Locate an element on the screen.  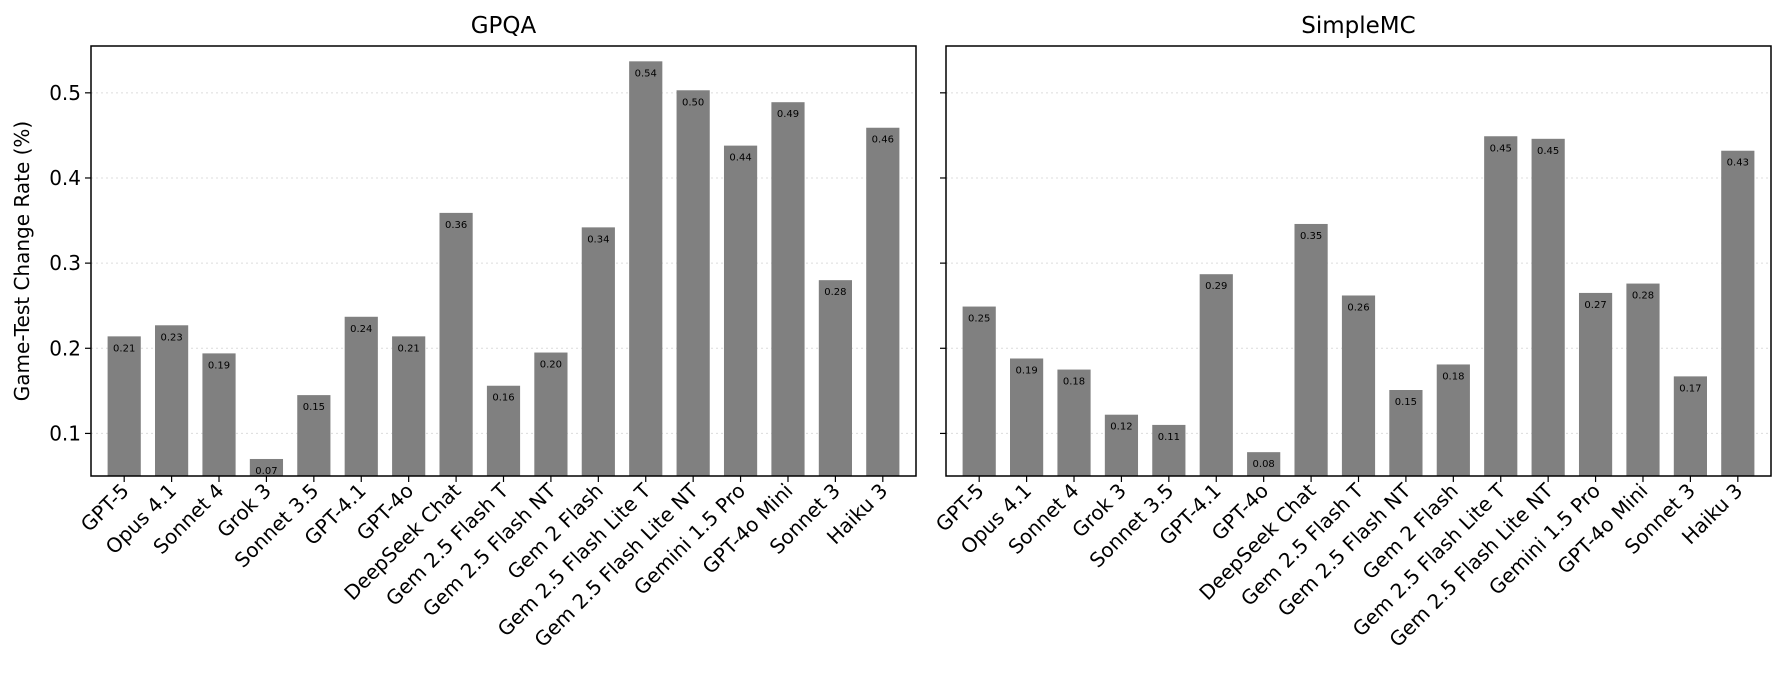
y-tick-label: 0.3 is located at coordinates (65, 263).